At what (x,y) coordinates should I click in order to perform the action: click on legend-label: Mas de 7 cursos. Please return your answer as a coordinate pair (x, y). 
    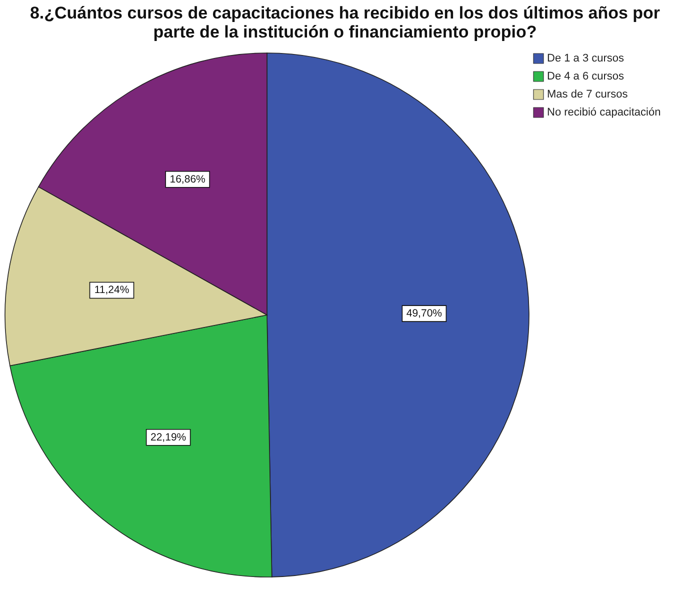
    Looking at the image, I should click on (587, 94).